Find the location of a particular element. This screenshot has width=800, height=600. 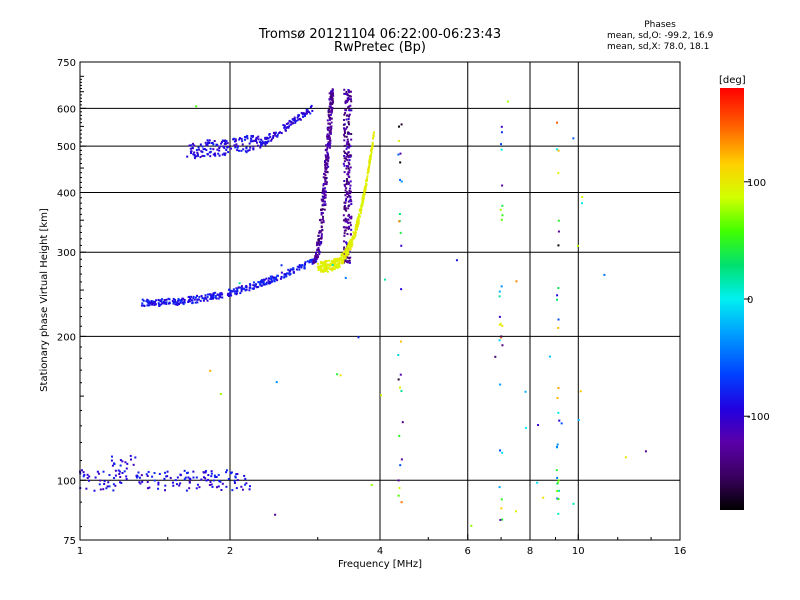

x-tick-label: 2 is located at coordinates (230, 551).